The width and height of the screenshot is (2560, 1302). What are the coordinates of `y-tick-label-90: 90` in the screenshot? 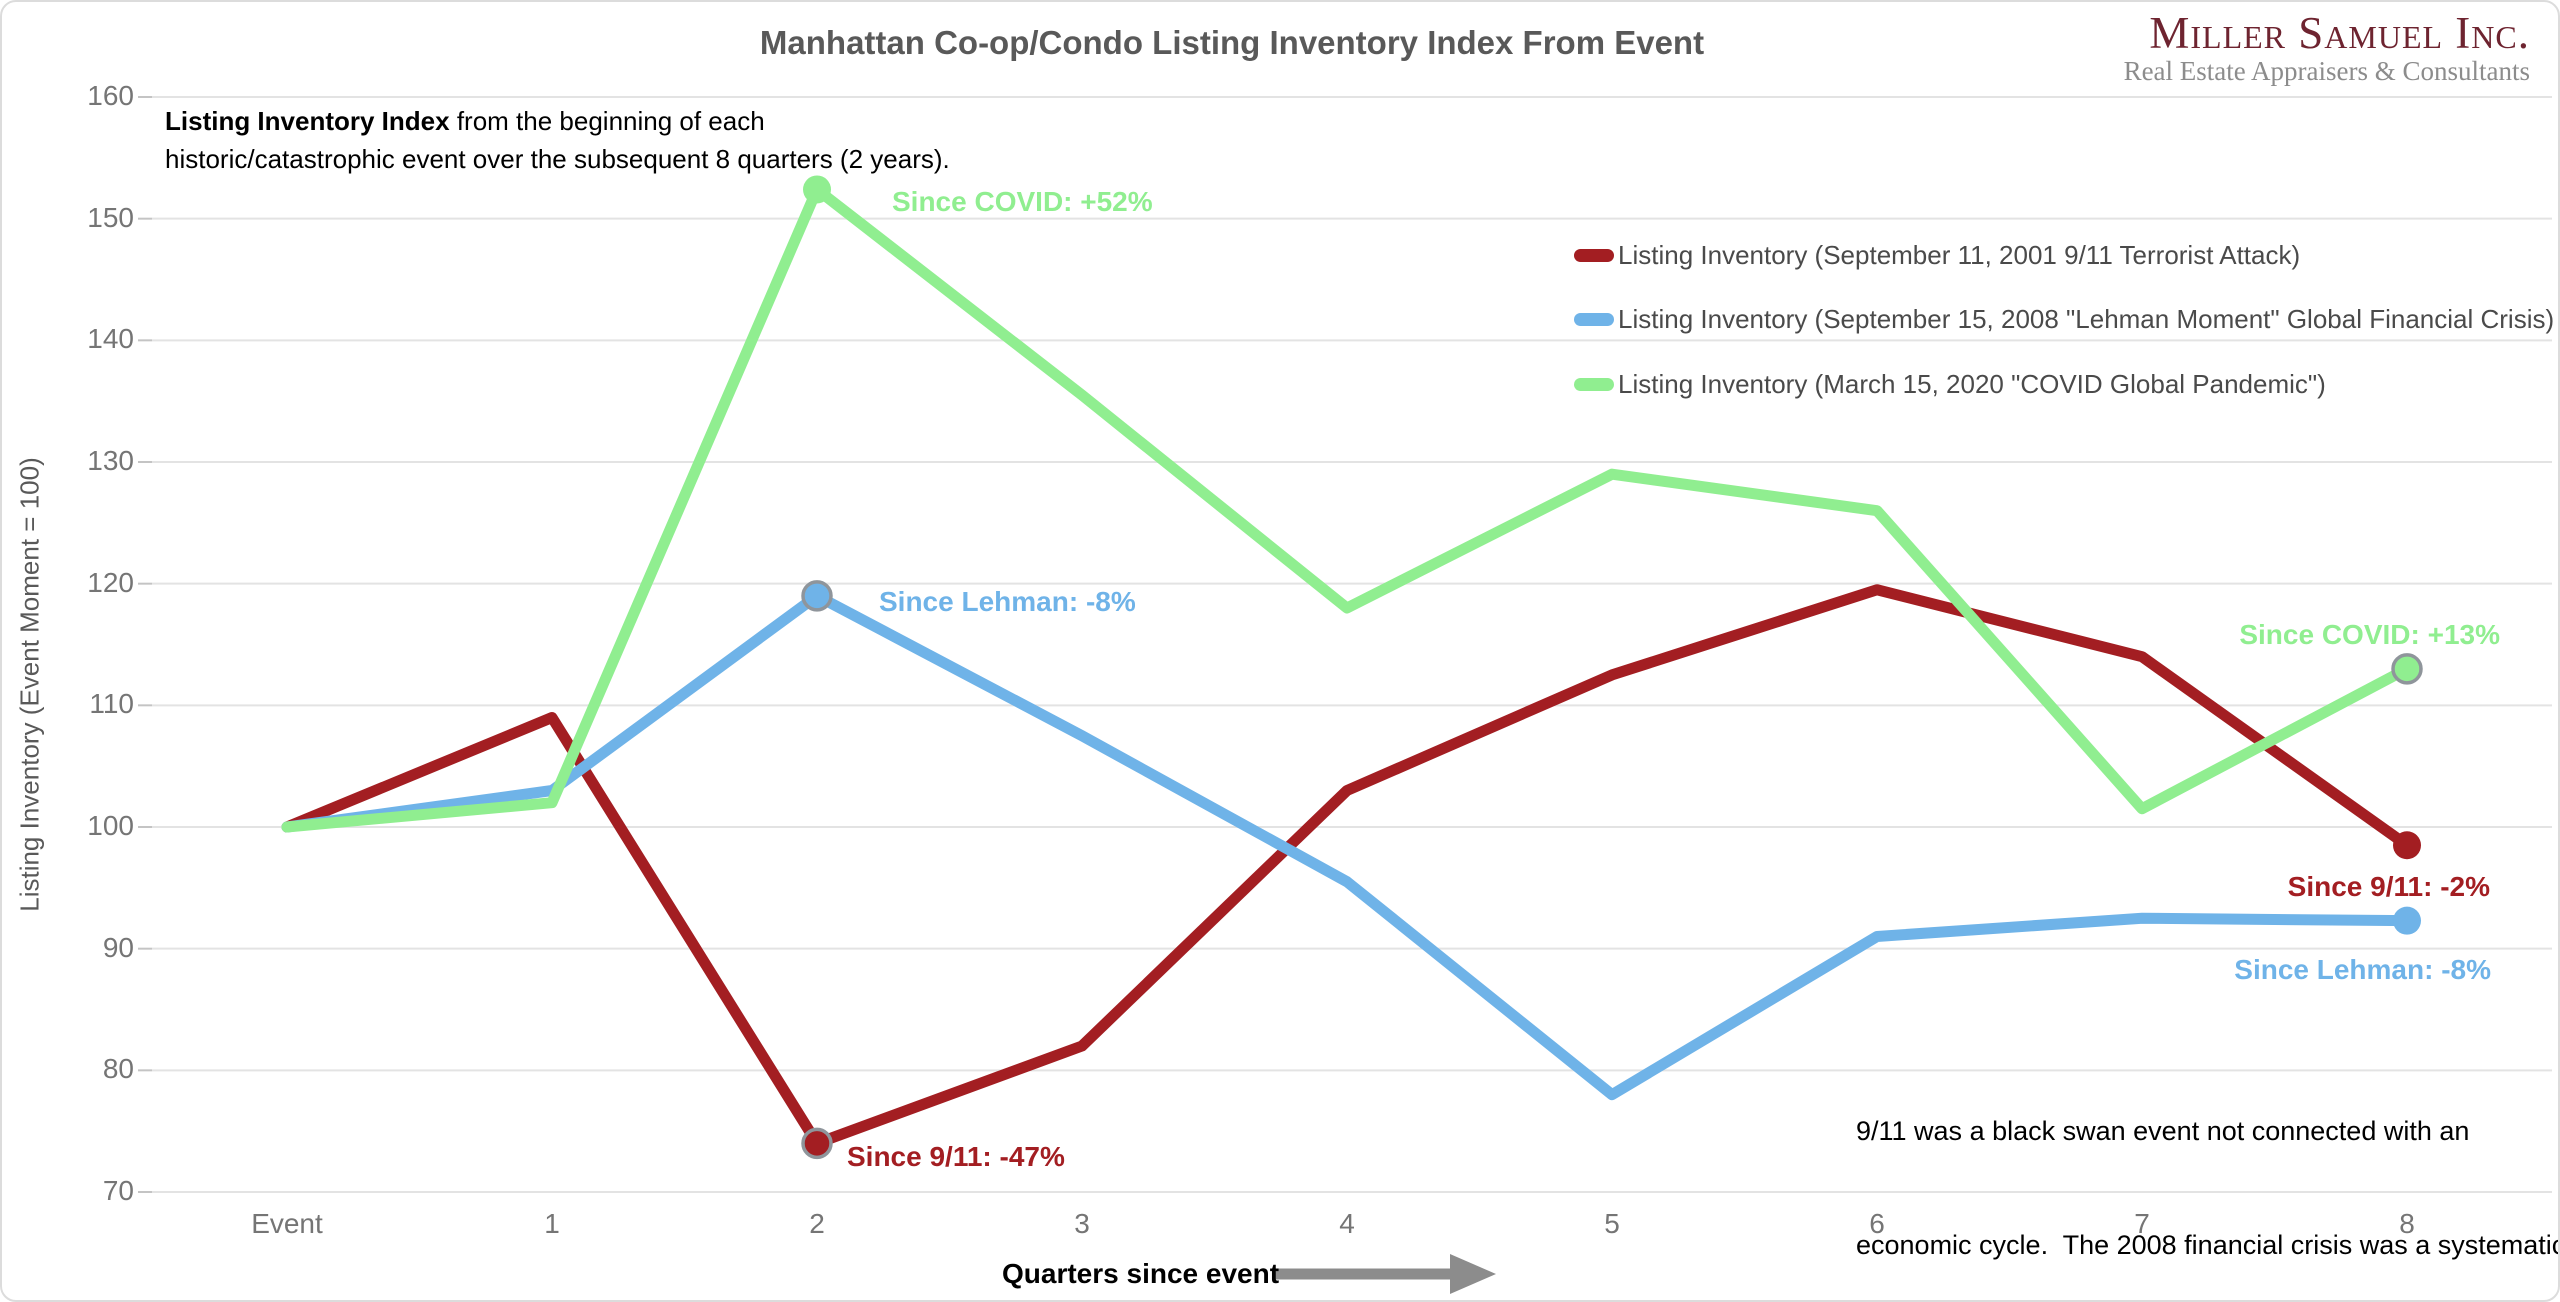 It's located at (118, 947).